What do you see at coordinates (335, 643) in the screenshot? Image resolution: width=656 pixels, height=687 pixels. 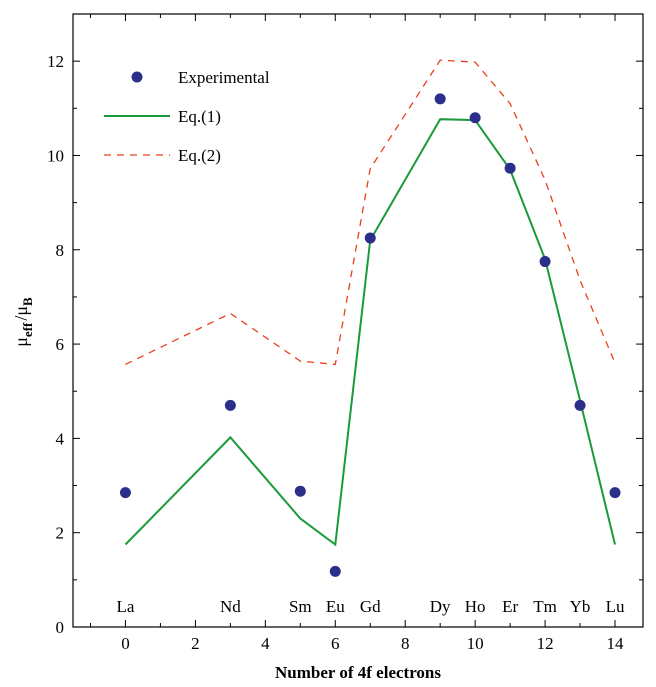 I see `x-tick-label: 6` at bounding box center [335, 643].